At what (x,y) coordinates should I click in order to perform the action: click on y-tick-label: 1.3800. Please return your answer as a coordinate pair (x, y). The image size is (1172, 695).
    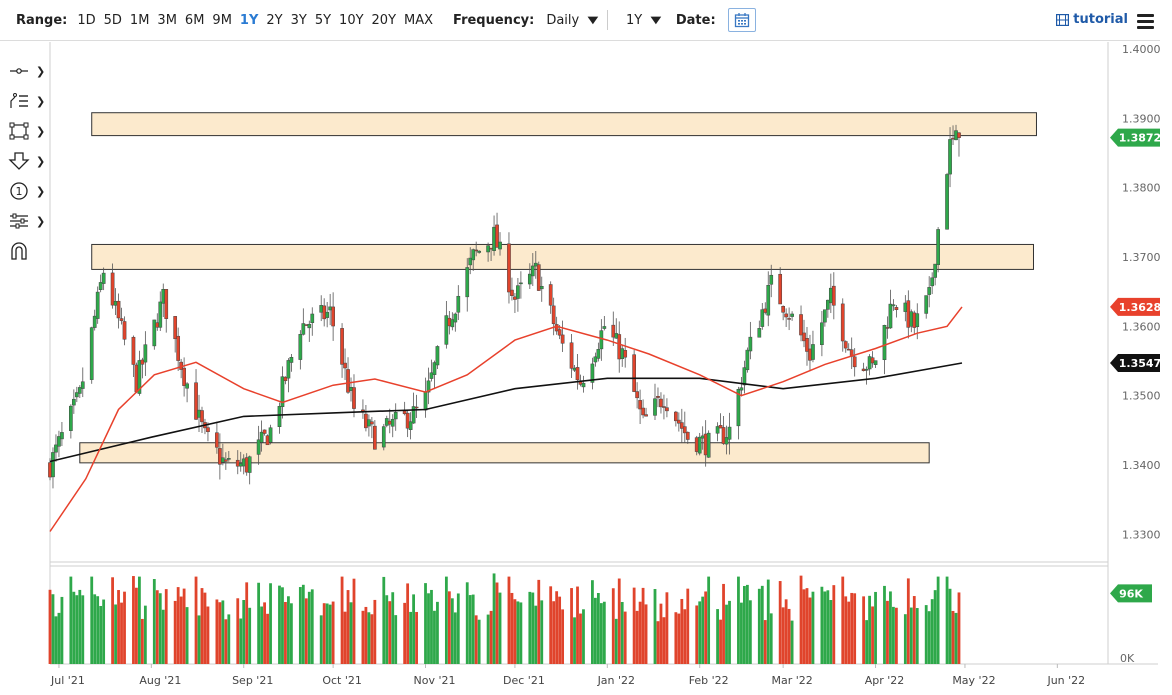
    Looking at the image, I should click on (1141, 188).